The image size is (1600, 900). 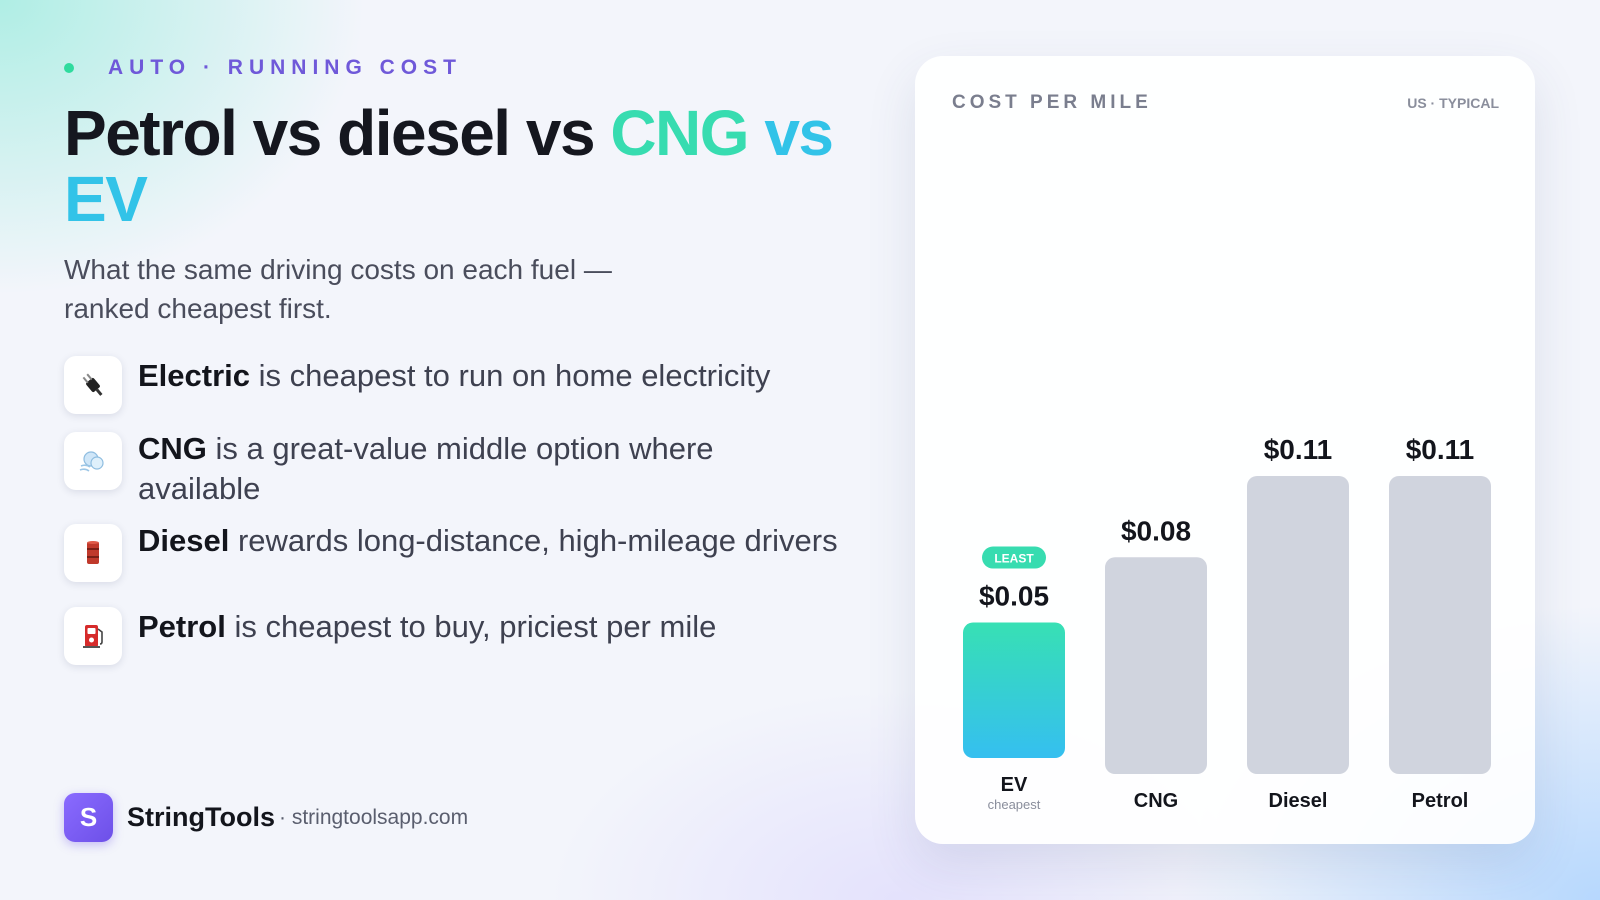 I want to click on chart-note: US · TYPICAL, so click(x=1453, y=103).